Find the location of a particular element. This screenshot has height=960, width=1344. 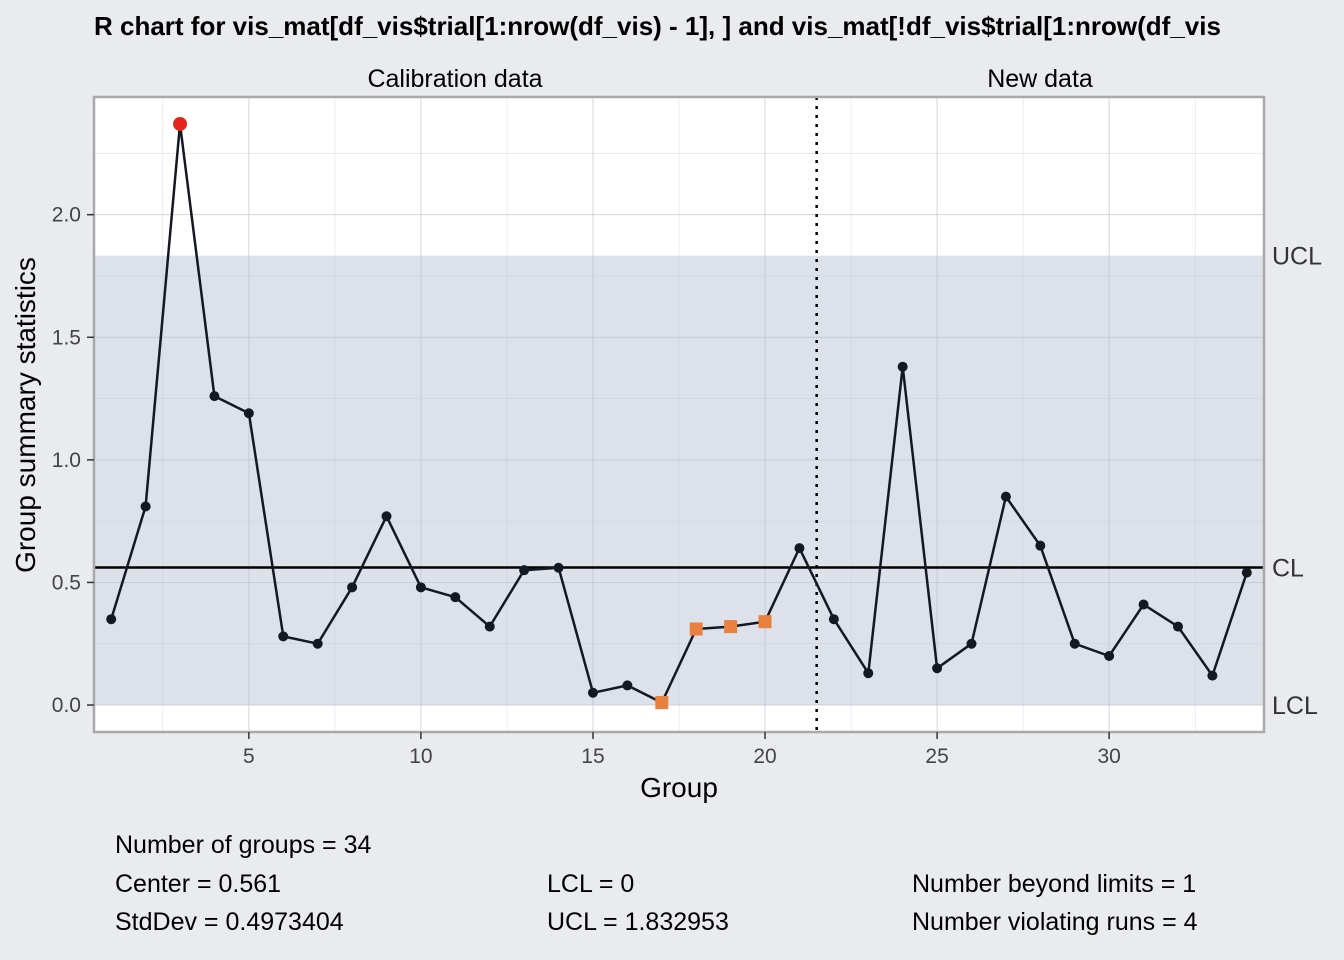

y-tick-label: 0.0 is located at coordinates (66, 705).